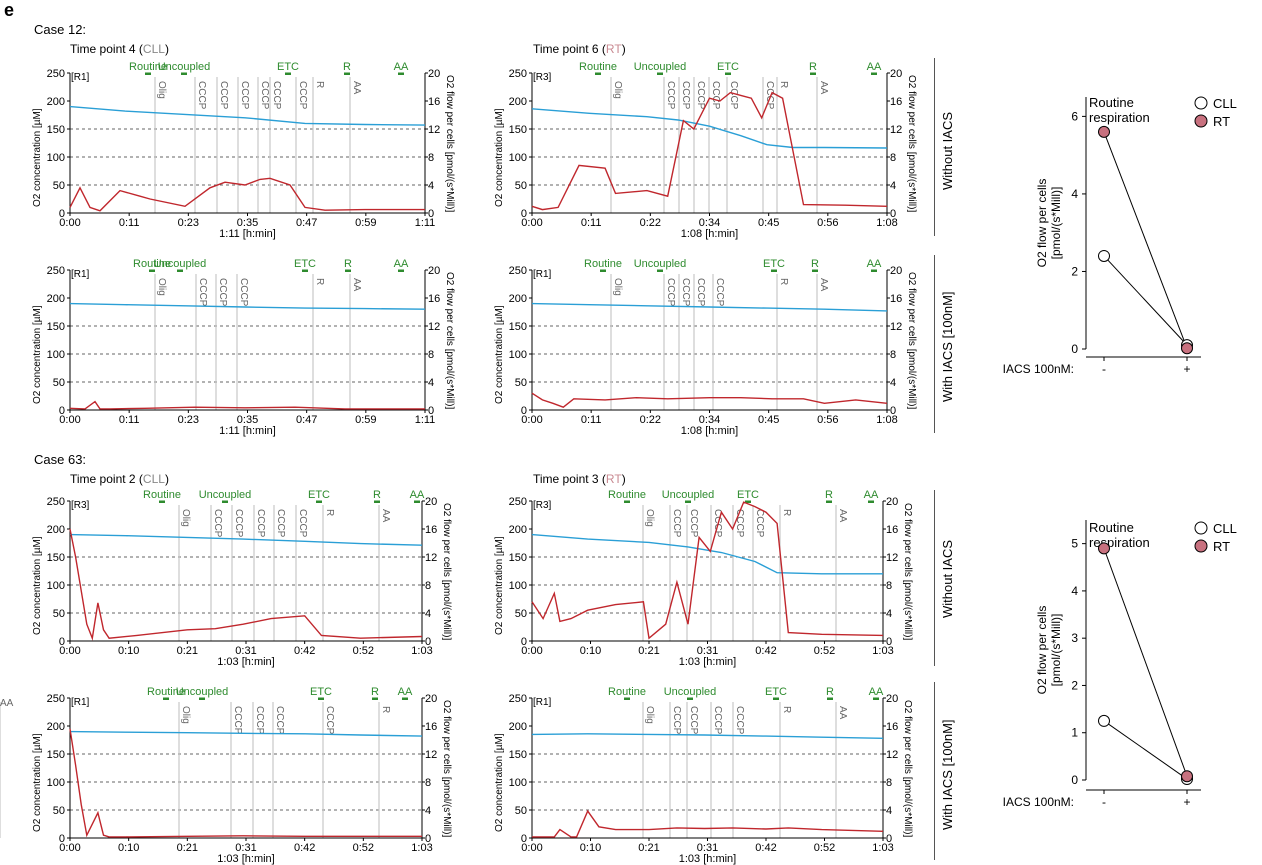 Image resolution: width=1262 pixels, height=865 pixels. What do you see at coordinates (827, 223) in the screenshot?
I see `c12-rt-without-xtick-label-5: 0:56` at bounding box center [827, 223].